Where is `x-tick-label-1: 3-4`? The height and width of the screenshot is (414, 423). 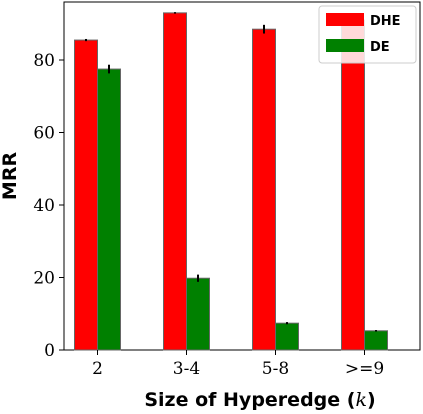 x-tick-label-1: 3-4 is located at coordinates (186, 369).